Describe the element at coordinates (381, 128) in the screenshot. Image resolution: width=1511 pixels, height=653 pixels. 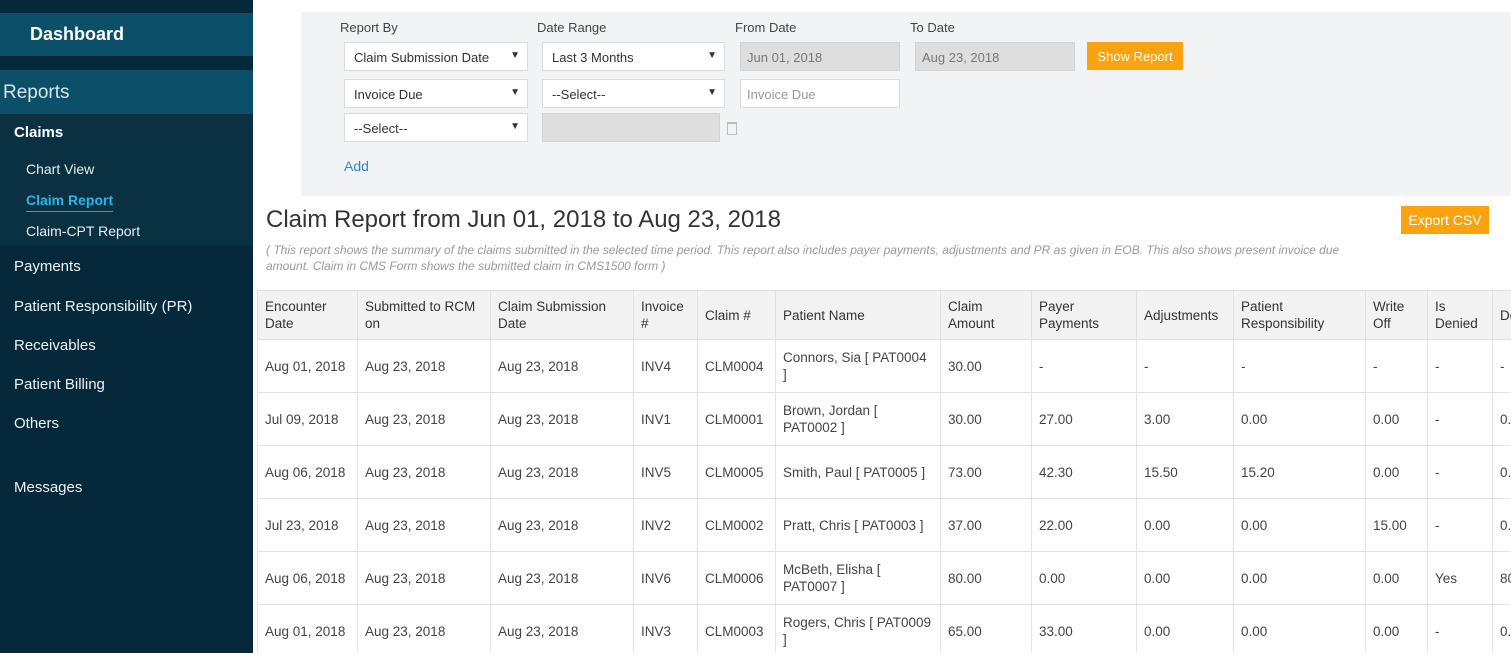
I see `filter-field-value-2: --Select--` at that location.